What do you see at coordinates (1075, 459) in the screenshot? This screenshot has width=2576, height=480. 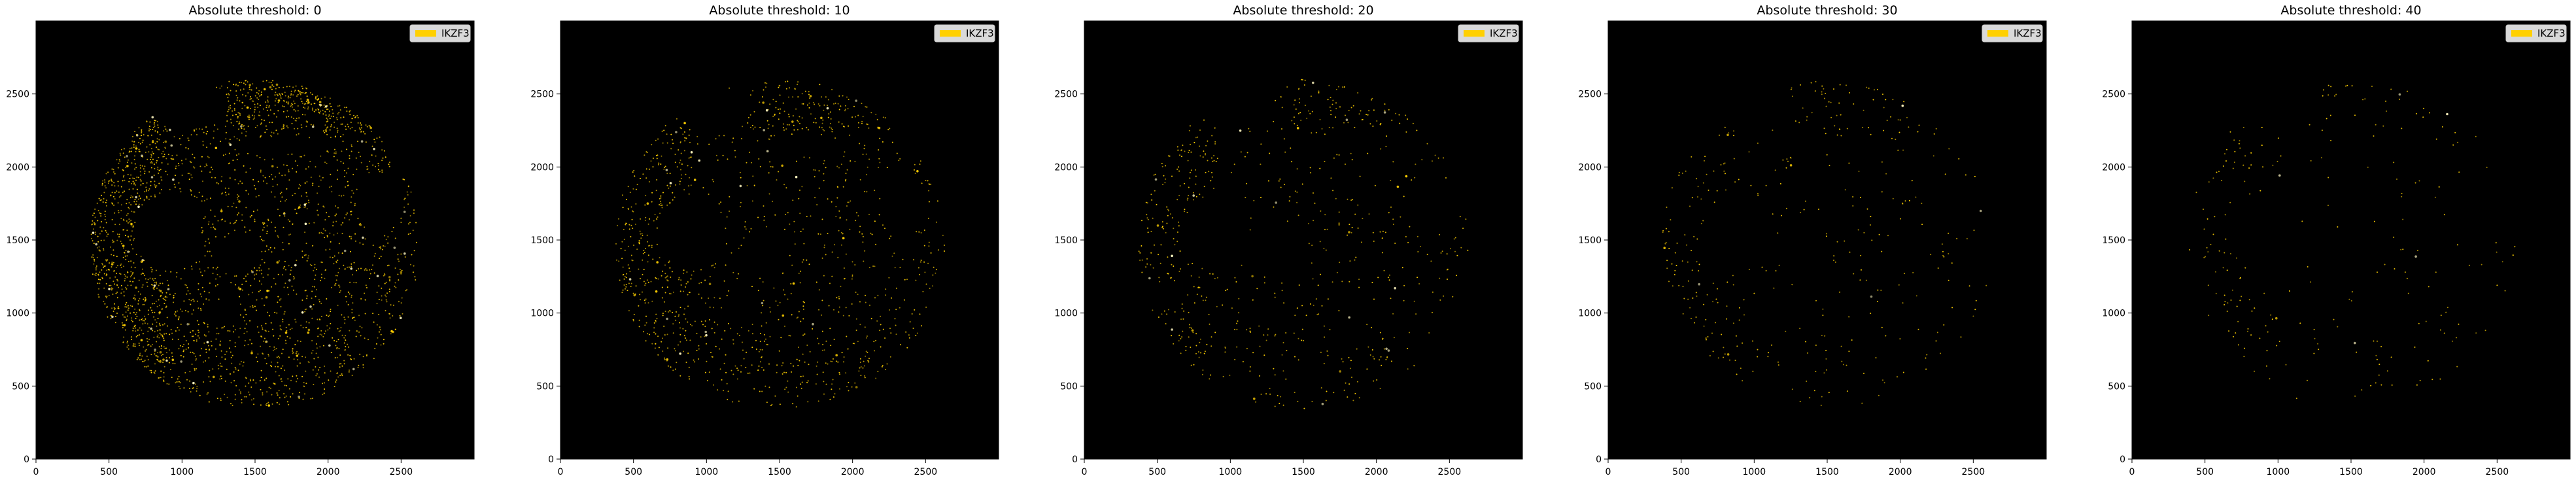 I see `y-tick-label: 0` at bounding box center [1075, 459].